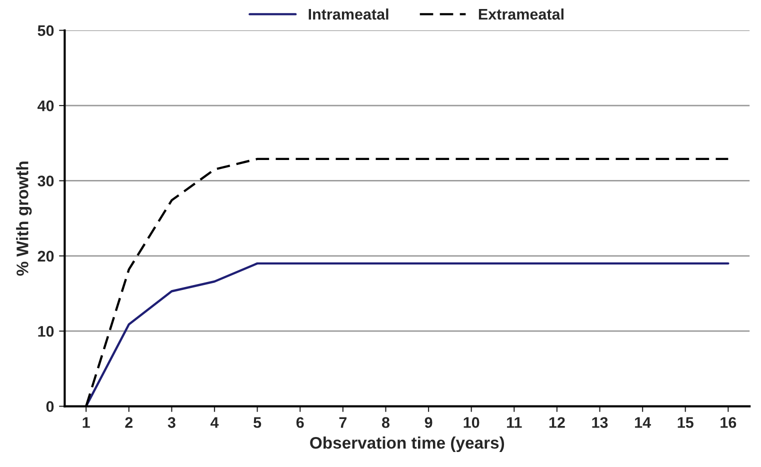 Image resolution: width=761 pixels, height=467 pixels. What do you see at coordinates (46, 256) in the screenshot?
I see `y-tick-label: 20` at bounding box center [46, 256].